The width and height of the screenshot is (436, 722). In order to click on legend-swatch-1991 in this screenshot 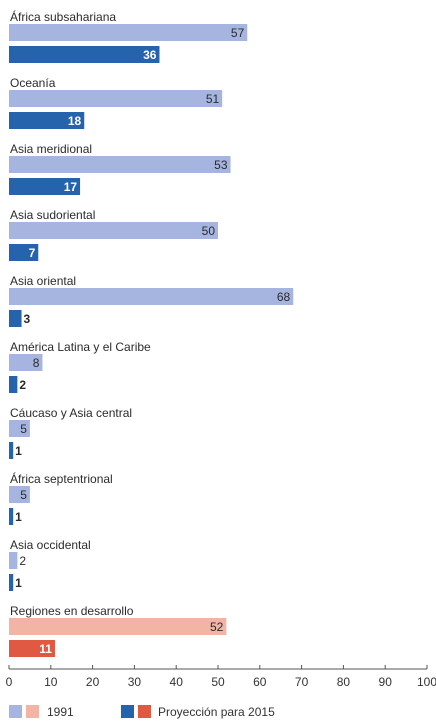, I will do `click(15, 711)`.